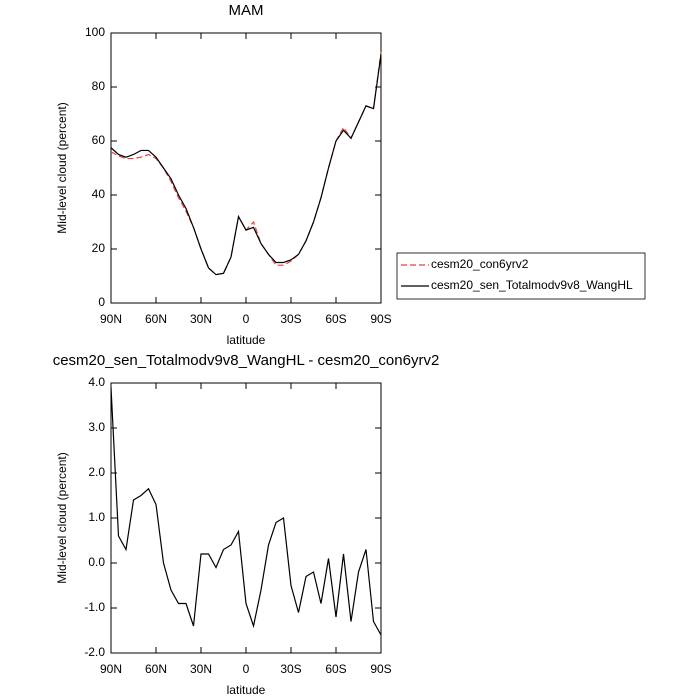 This screenshot has width=700, height=700. I want to click on y-tick-label: 0, so click(101, 302).